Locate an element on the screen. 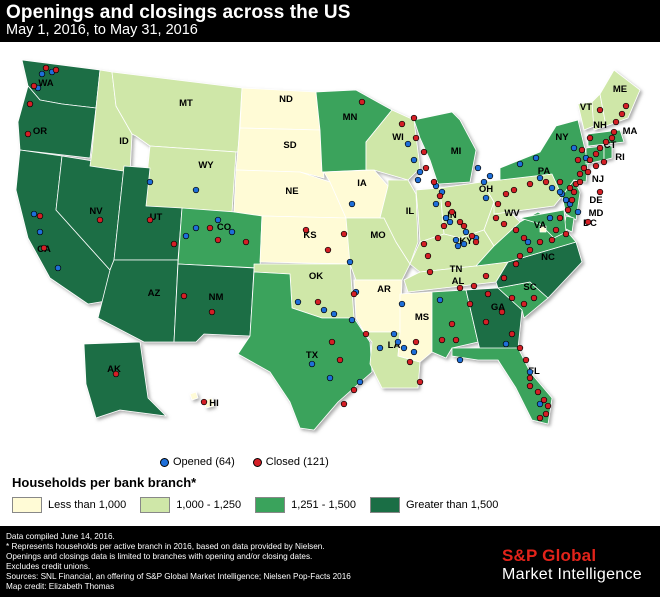 The width and height of the screenshot is (660, 597). legend-closed-label: Closed (121) is located at coordinates (297, 462).